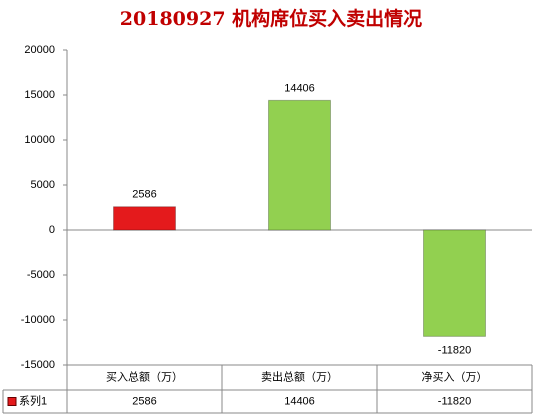 The image size is (543, 417). What do you see at coordinates (299, 88) in the screenshot?
I see `data-label: 14406` at bounding box center [299, 88].